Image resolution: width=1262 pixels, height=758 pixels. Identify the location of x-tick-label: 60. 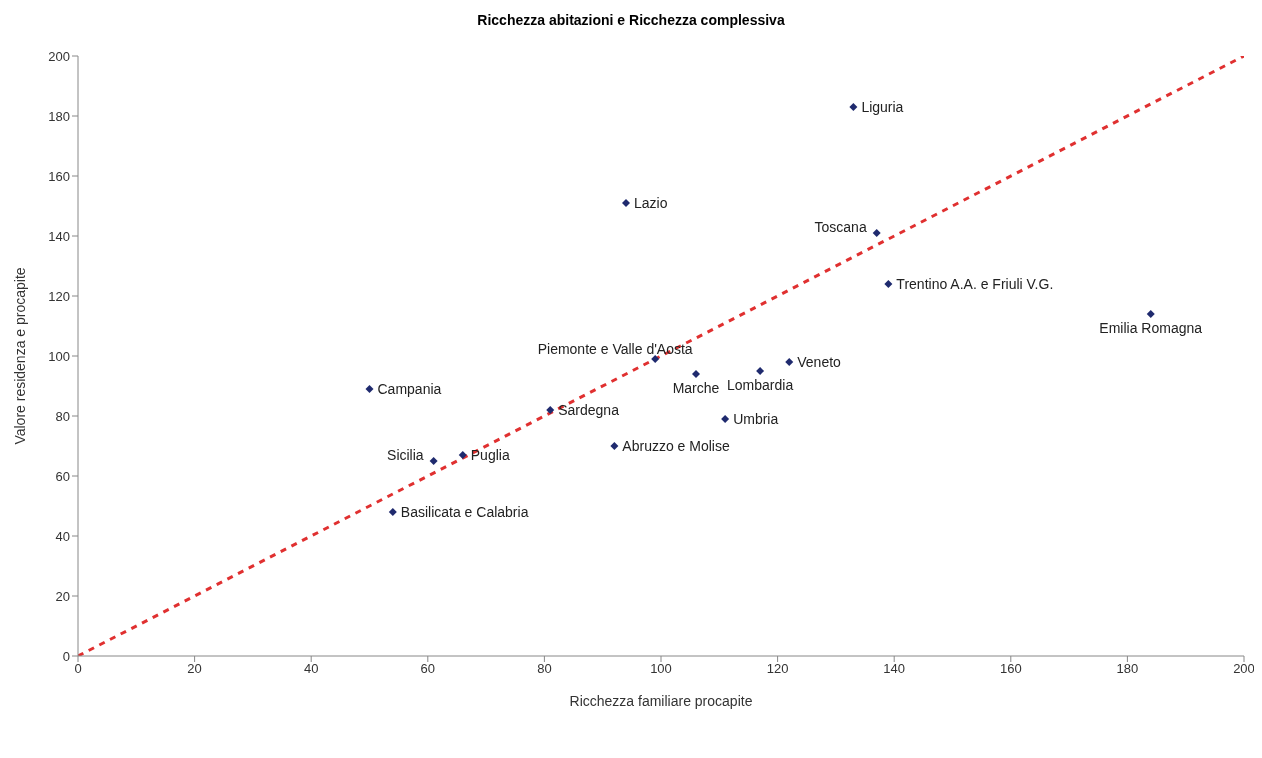
(428, 669).